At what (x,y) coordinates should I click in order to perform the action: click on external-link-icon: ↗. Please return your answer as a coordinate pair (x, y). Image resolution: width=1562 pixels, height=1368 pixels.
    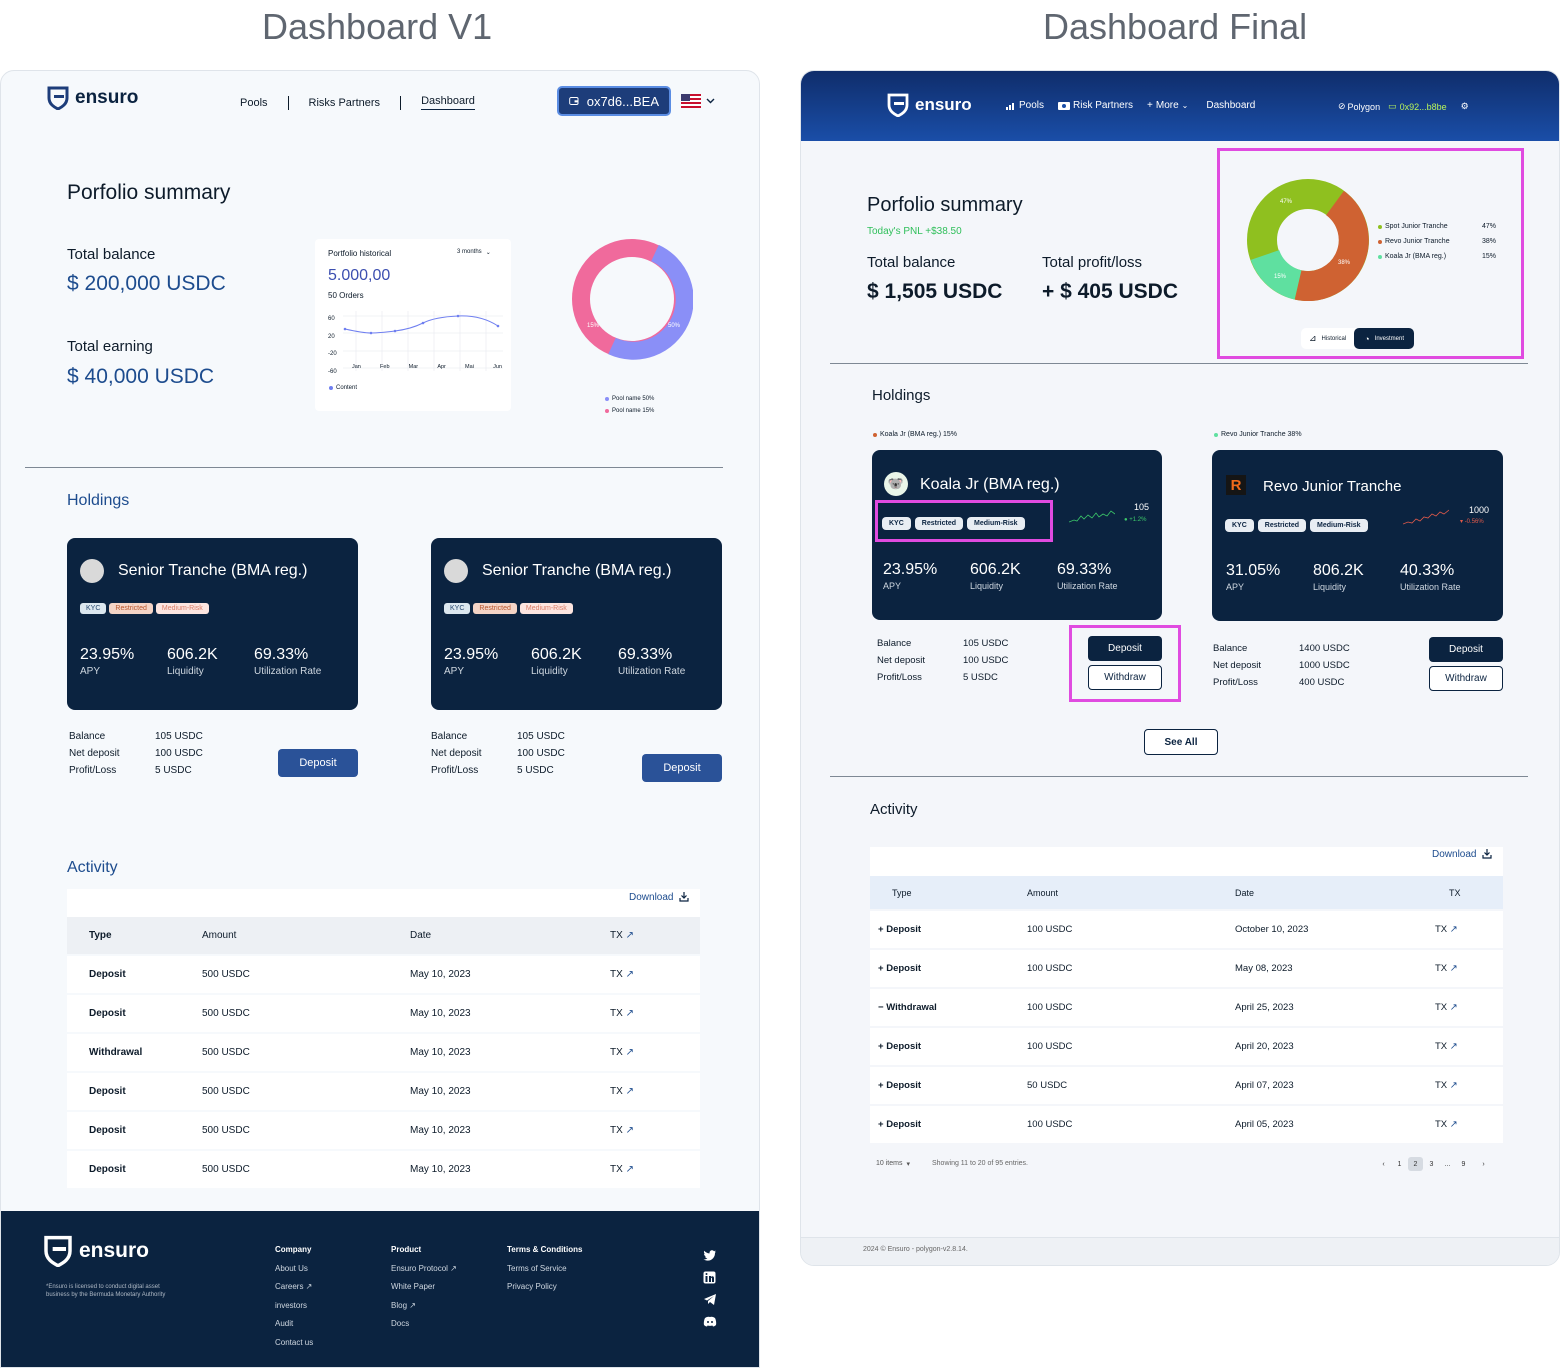
    Looking at the image, I should click on (629, 1052).